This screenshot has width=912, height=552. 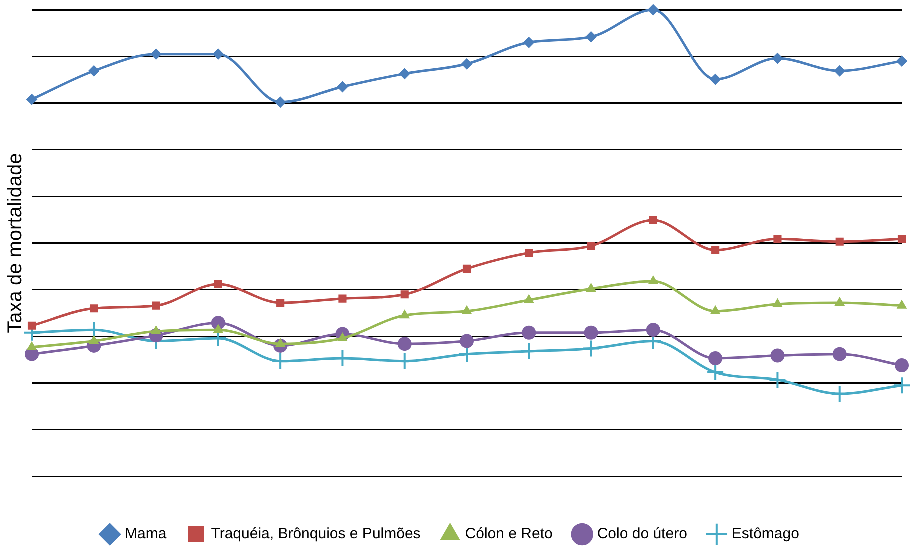 What do you see at coordinates (316, 534) in the screenshot?
I see `legend-label: Traquéia, Brônquios e Pulmões` at bounding box center [316, 534].